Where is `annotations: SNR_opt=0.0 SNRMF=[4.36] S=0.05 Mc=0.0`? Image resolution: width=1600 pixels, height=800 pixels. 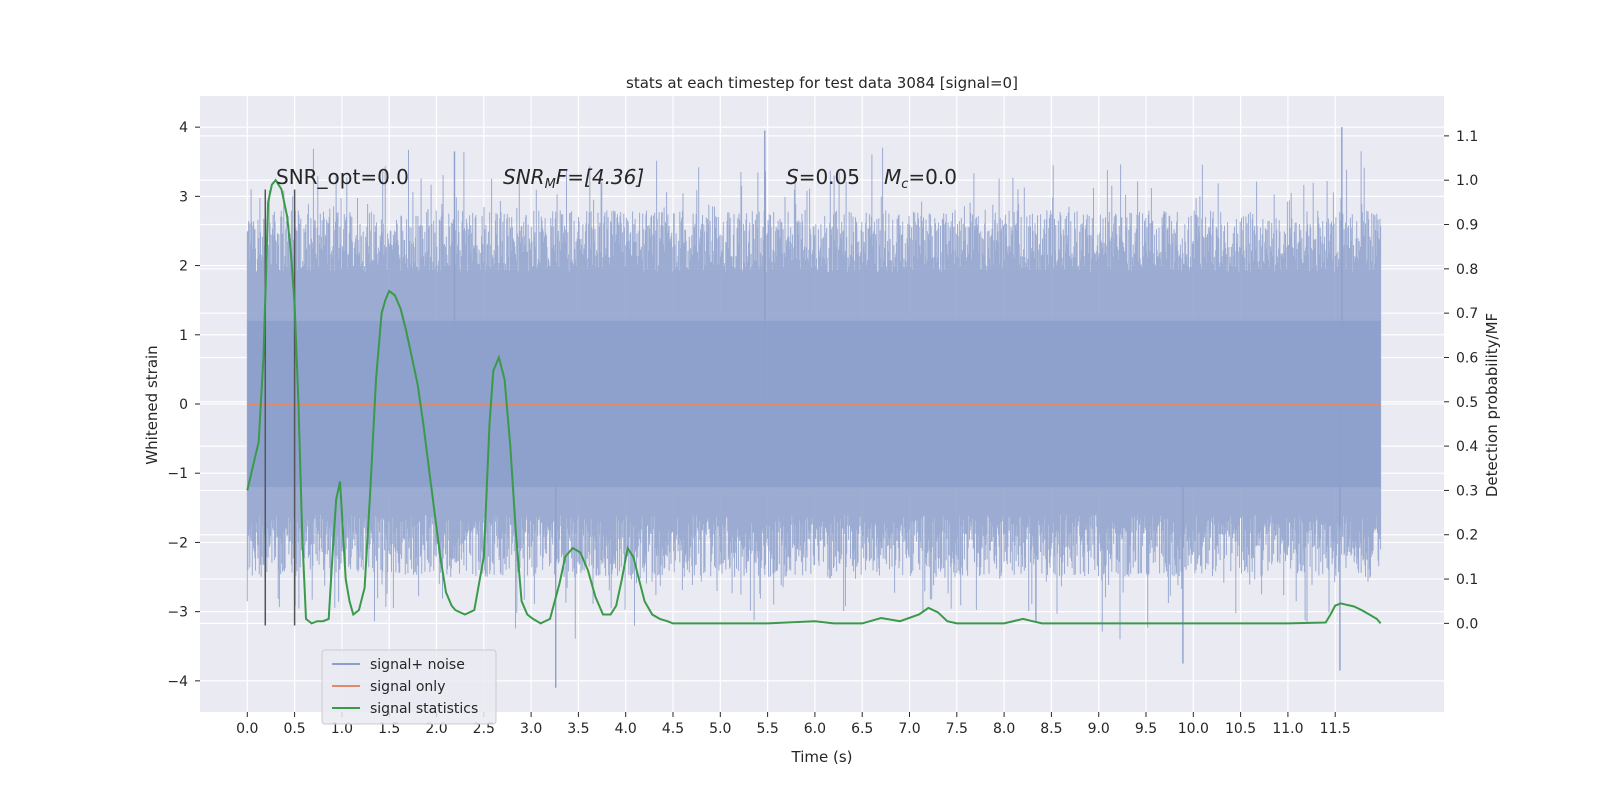
annotations: SNR_opt=0.0 SNRMF=[4.36] S=0.05 Mc=0.0 is located at coordinates (616, 178).